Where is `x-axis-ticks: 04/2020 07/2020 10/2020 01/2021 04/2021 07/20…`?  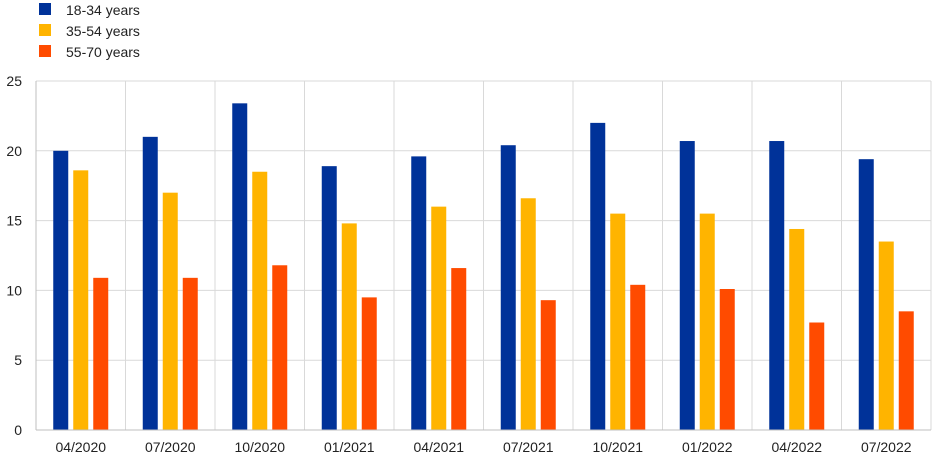 x-axis-ticks: 04/2020 07/2020 10/2020 01/2021 04/2021 07/20… is located at coordinates (483, 447).